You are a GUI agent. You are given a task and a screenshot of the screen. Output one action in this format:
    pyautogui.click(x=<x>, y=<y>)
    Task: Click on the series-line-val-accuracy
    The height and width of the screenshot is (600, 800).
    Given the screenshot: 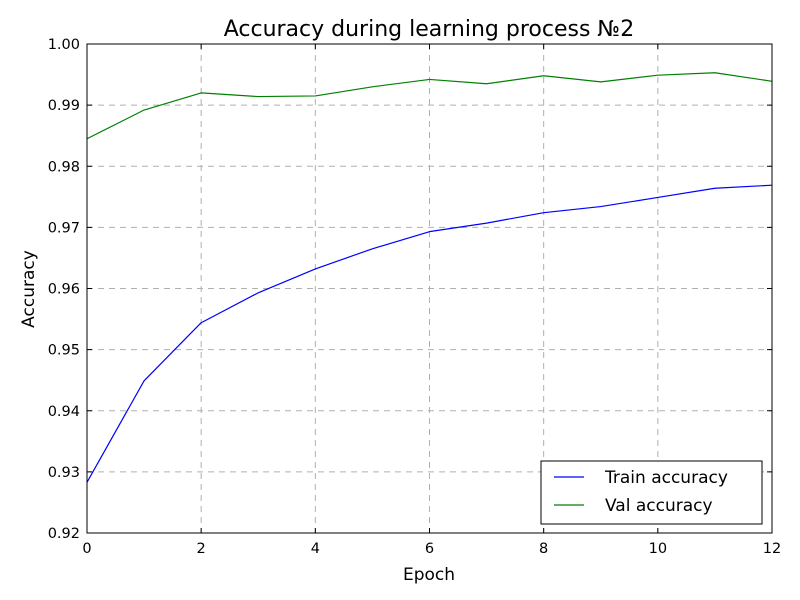 What is the action you would take?
    pyautogui.click(x=429, y=106)
    